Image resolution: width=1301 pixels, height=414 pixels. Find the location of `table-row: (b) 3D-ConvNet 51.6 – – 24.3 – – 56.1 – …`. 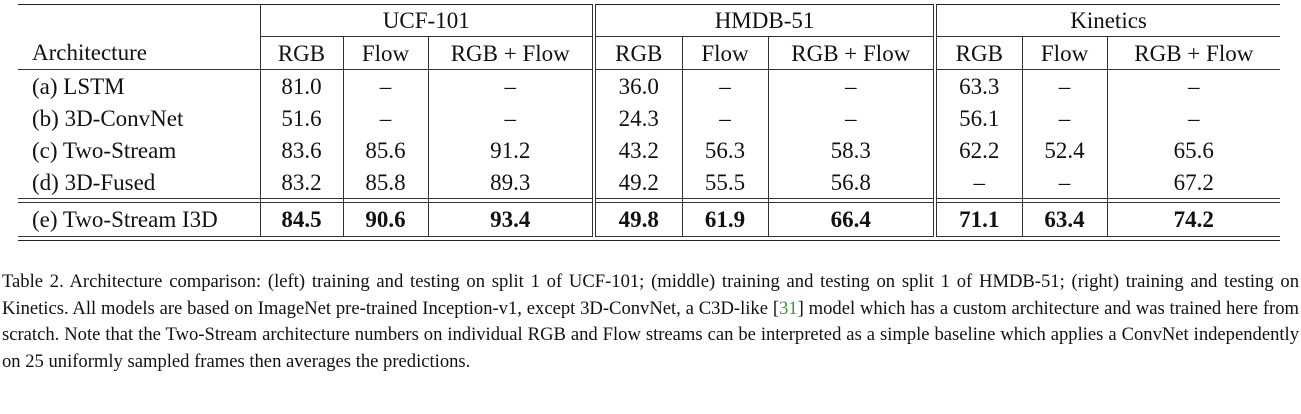

table-row: (b) 3D-ConvNet 51.6 – – 24.3 – – 56.1 – … is located at coordinates (649, 118).